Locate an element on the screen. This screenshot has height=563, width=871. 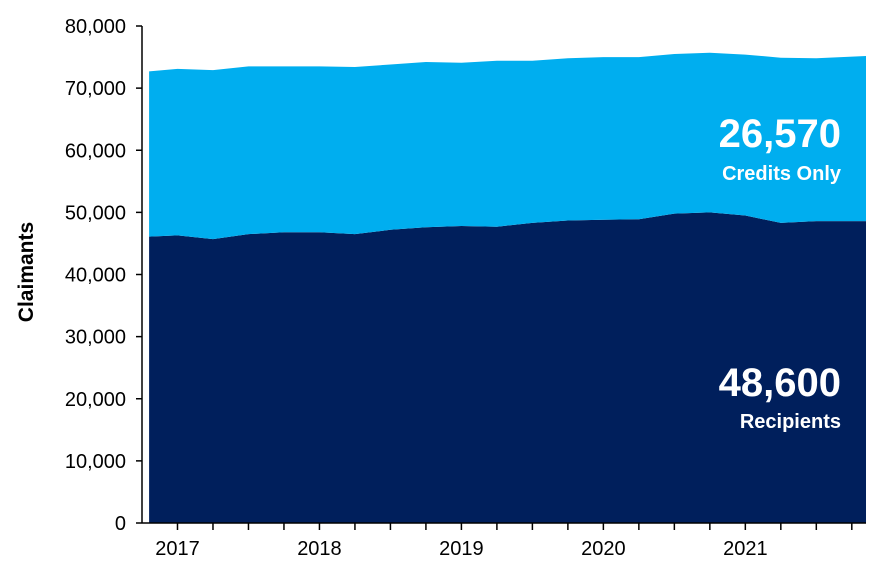
recipients-value-label: 48,600 is located at coordinates (780, 383).